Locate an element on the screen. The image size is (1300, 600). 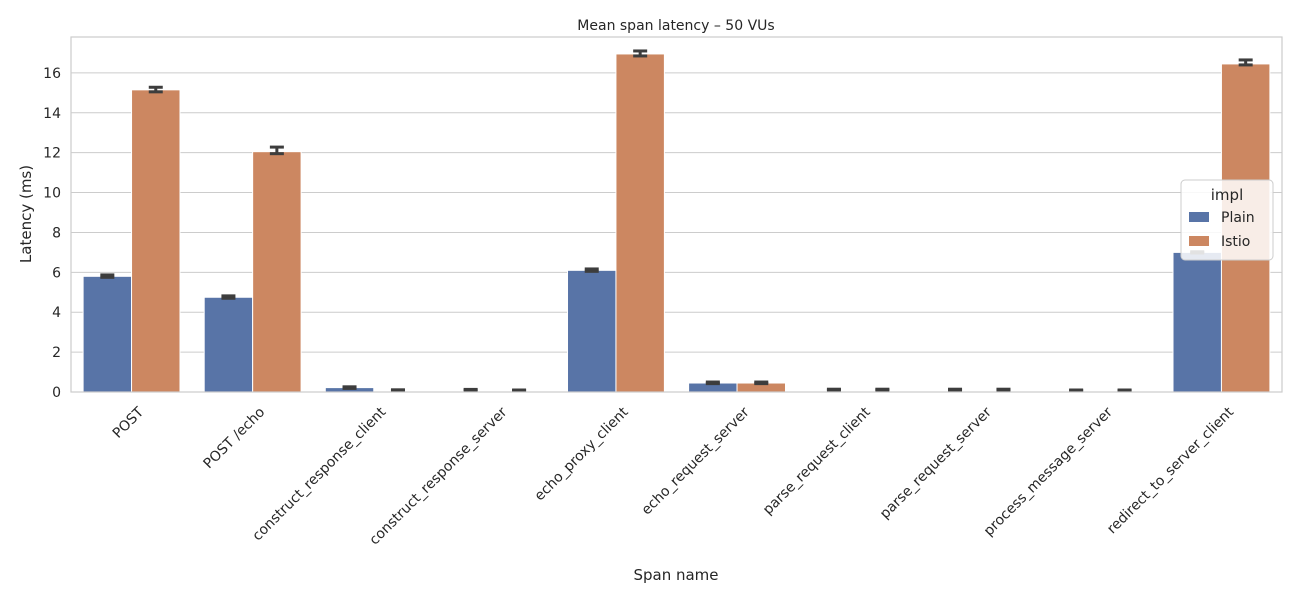
legend: impl Plain Istio is located at coordinates (1227, 220).